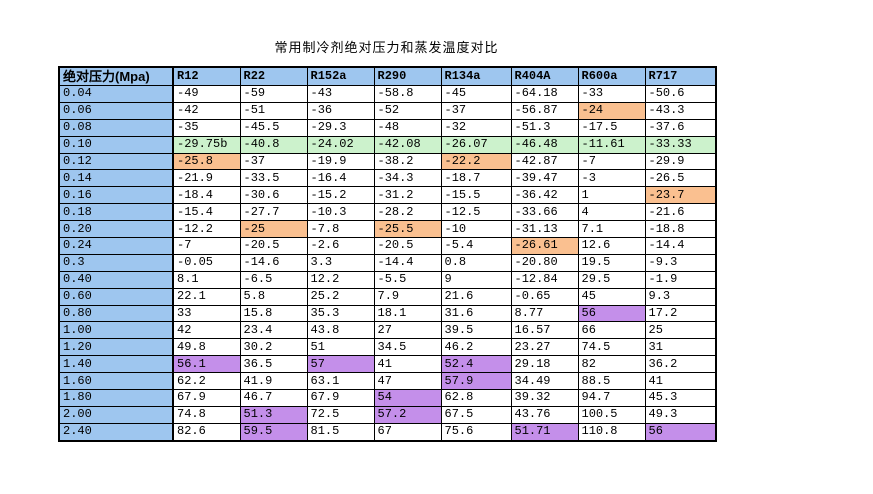 The image size is (873, 494). Describe the element at coordinates (544, 178) in the screenshot. I see `value-cell: -39.47` at that location.